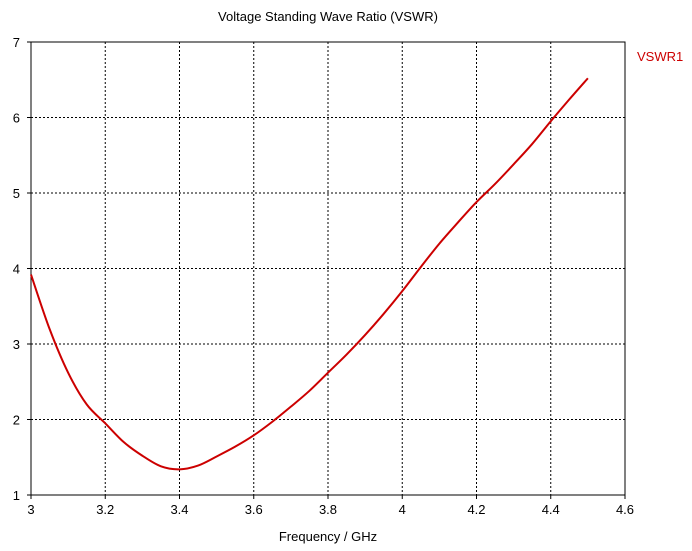  What do you see at coordinates (328, 536) in the screenshot?
I see `x-axis-label: Frequency / GHz` at bounding box center [328, 536].